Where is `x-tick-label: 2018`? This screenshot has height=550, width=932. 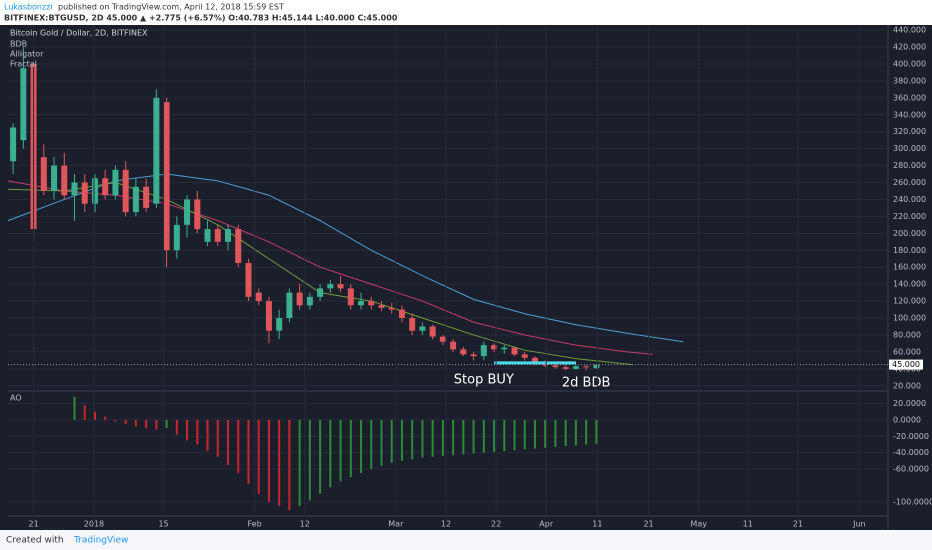
x-tick-label: 2018 is located at coordinates (94, 524).